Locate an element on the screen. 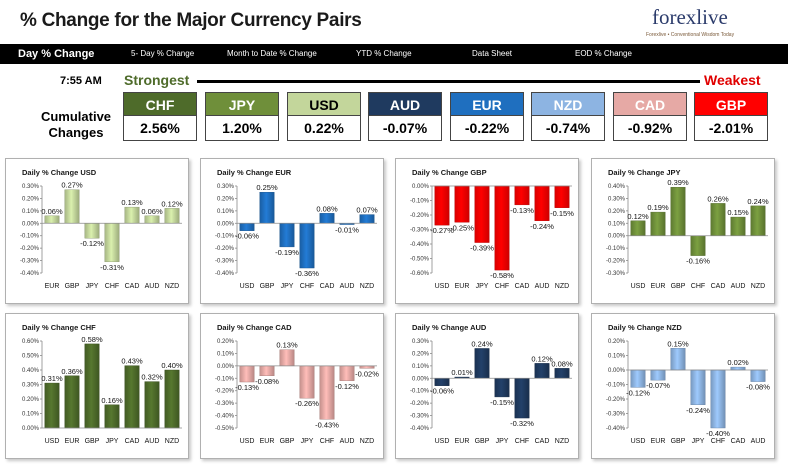 This screenshot has width=788, height=464. data-label: -0.58% is located at coordinates (502, 275).